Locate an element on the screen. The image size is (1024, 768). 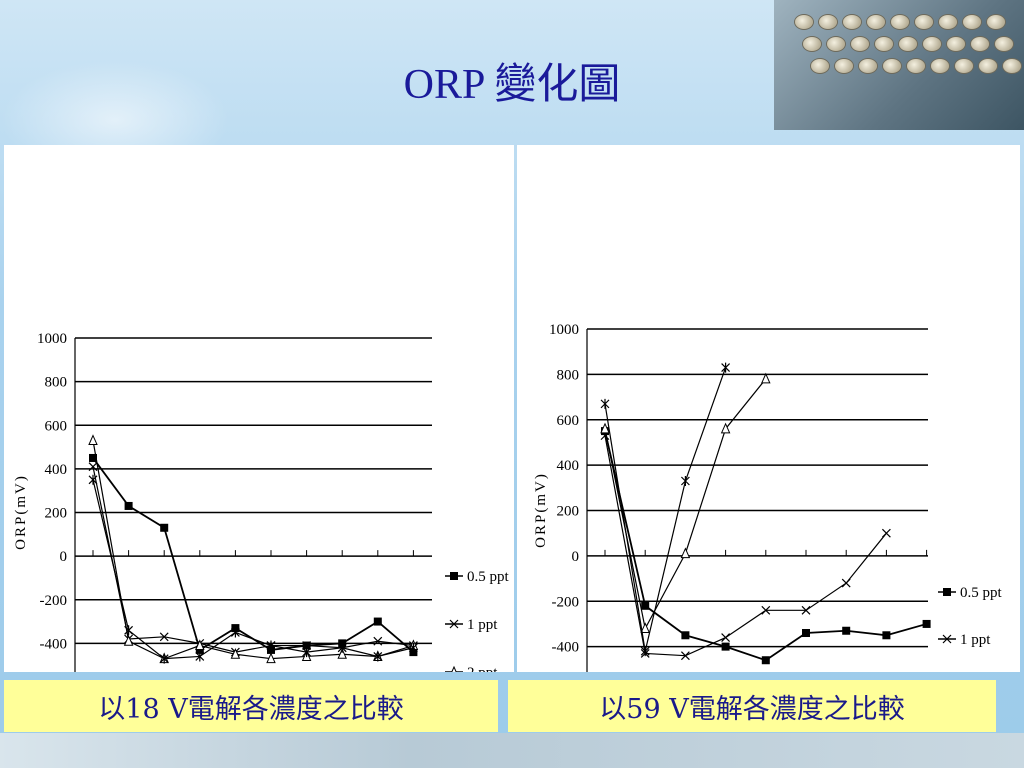
y-axis-title: ORP(mV) is located at coordinates (21, 512).